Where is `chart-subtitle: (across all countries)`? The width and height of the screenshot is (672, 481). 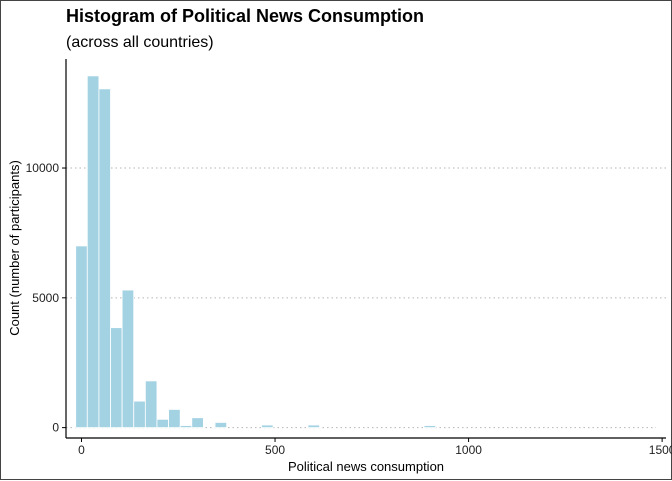
chart-subtitle: (across all countries) is located at coordinates (140, 42).